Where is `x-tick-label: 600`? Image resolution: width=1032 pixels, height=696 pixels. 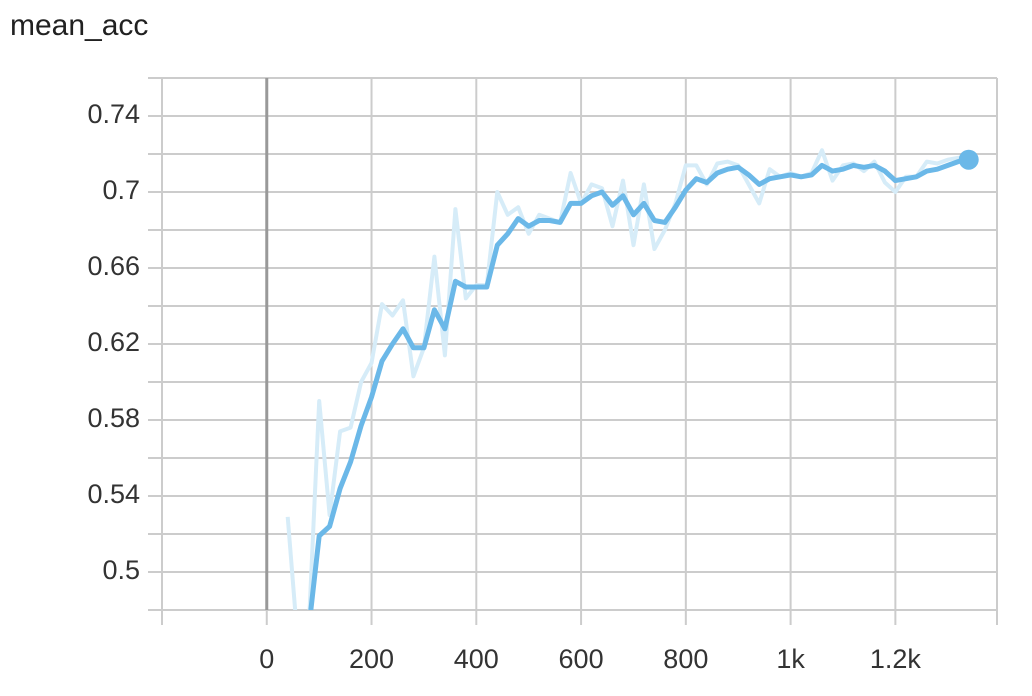 x-tick-label: 600 is located at coordinates (581, 659).